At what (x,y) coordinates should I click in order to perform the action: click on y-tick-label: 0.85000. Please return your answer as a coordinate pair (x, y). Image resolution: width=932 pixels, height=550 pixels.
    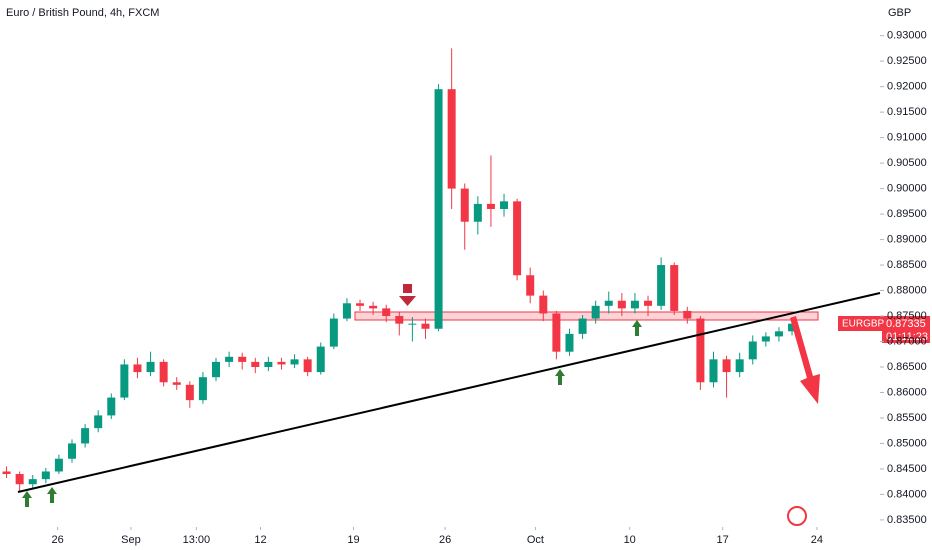
    Looking at the image, I should click on (907, 443).